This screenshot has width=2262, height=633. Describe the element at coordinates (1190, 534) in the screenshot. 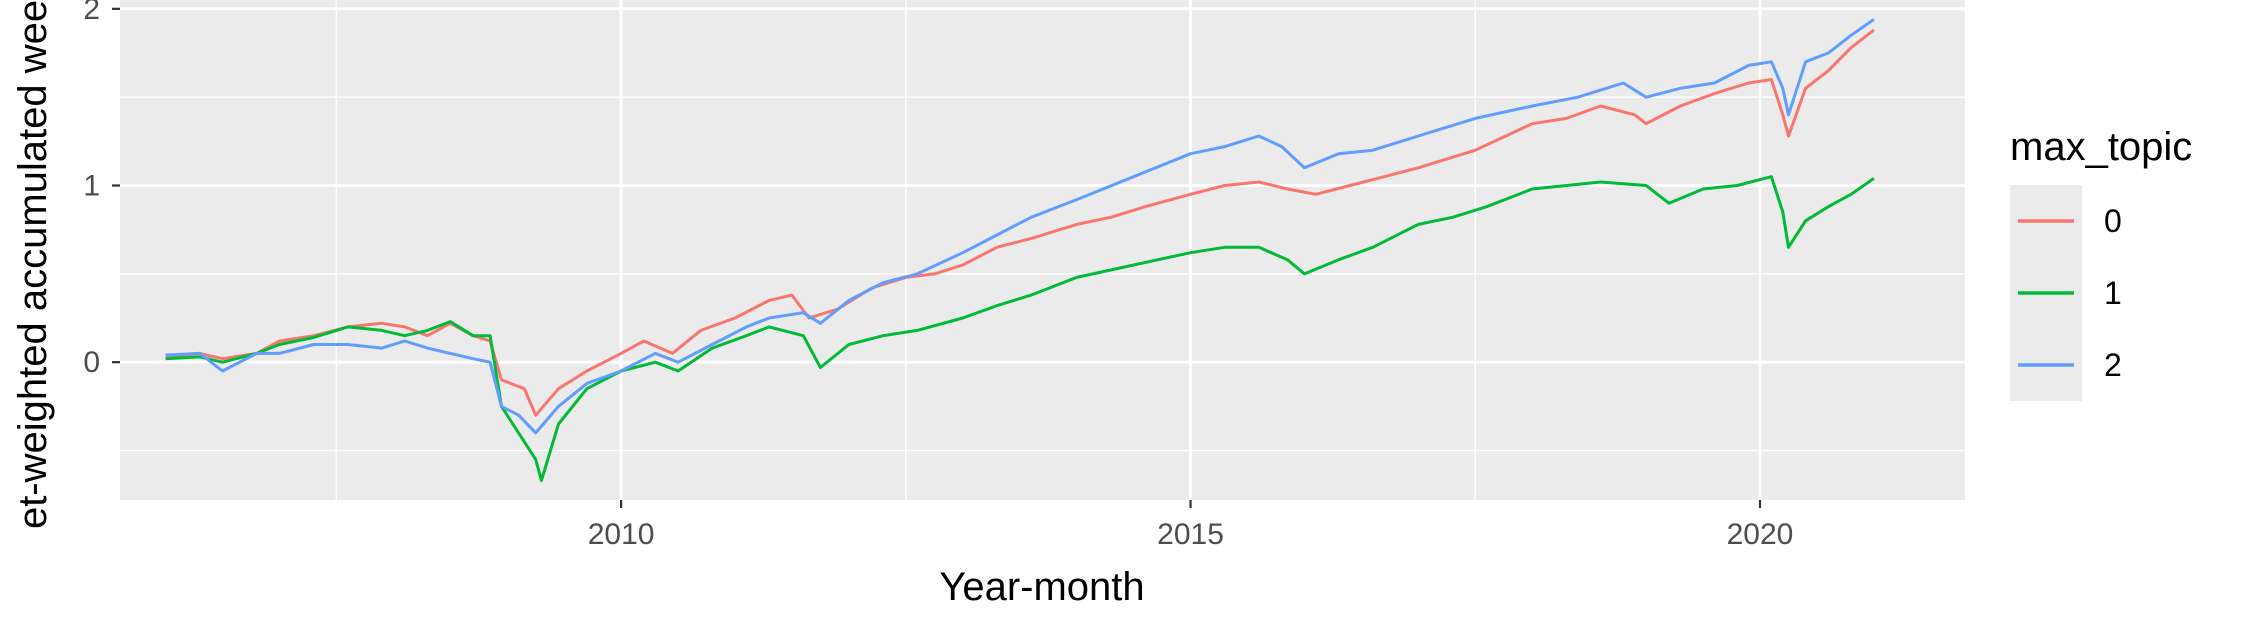

I see `x-tick-label: 2015` at that location.